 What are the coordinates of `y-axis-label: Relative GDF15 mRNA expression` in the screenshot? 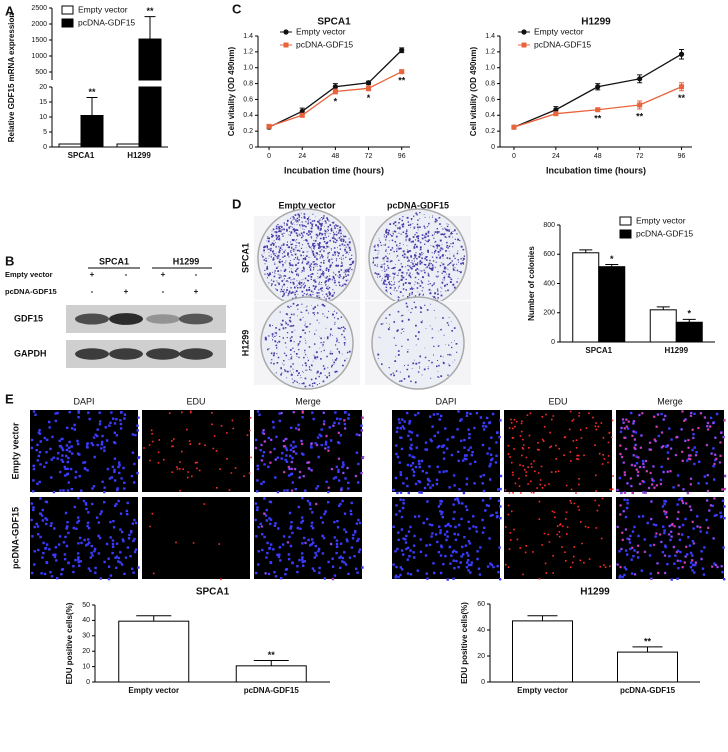 It's located at (11, 78).